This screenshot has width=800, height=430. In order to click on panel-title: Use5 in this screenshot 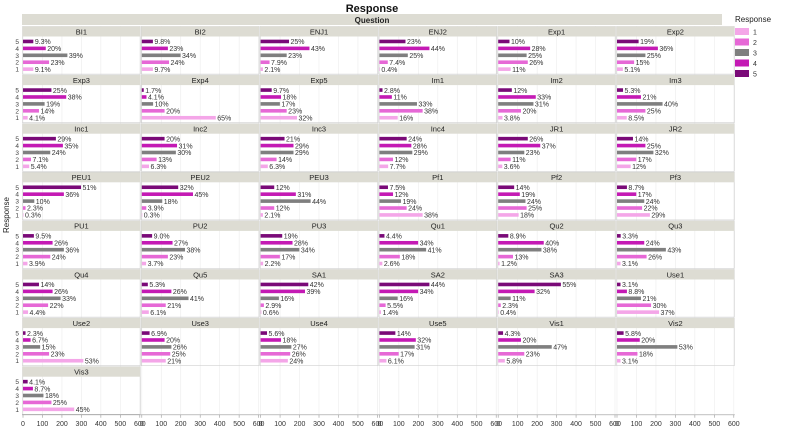, I will do `click(438, 323)`.